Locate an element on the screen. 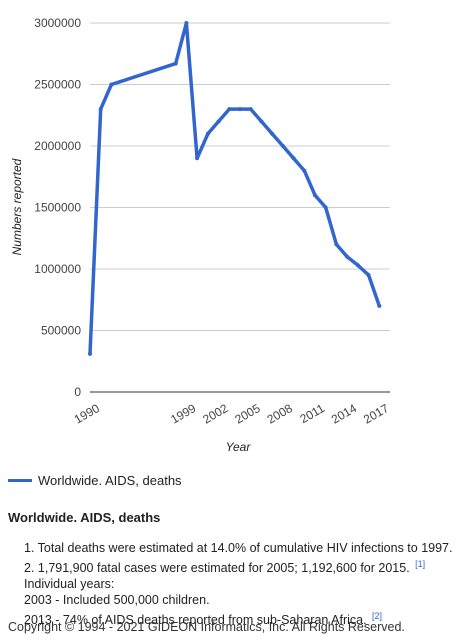 The image size is (474, 641). y-tick-label: 2000000 is located at coordinates (57, 146).